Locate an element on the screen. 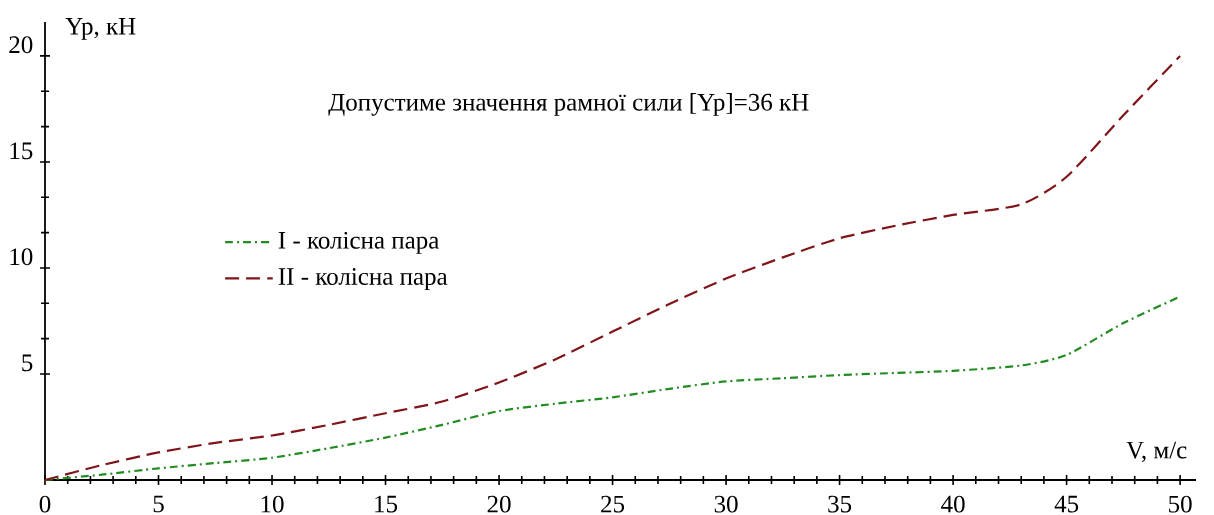 This screenshot has height=515, width=1214. legend-label: II - колісна пара is located at coordinates (363, 279).